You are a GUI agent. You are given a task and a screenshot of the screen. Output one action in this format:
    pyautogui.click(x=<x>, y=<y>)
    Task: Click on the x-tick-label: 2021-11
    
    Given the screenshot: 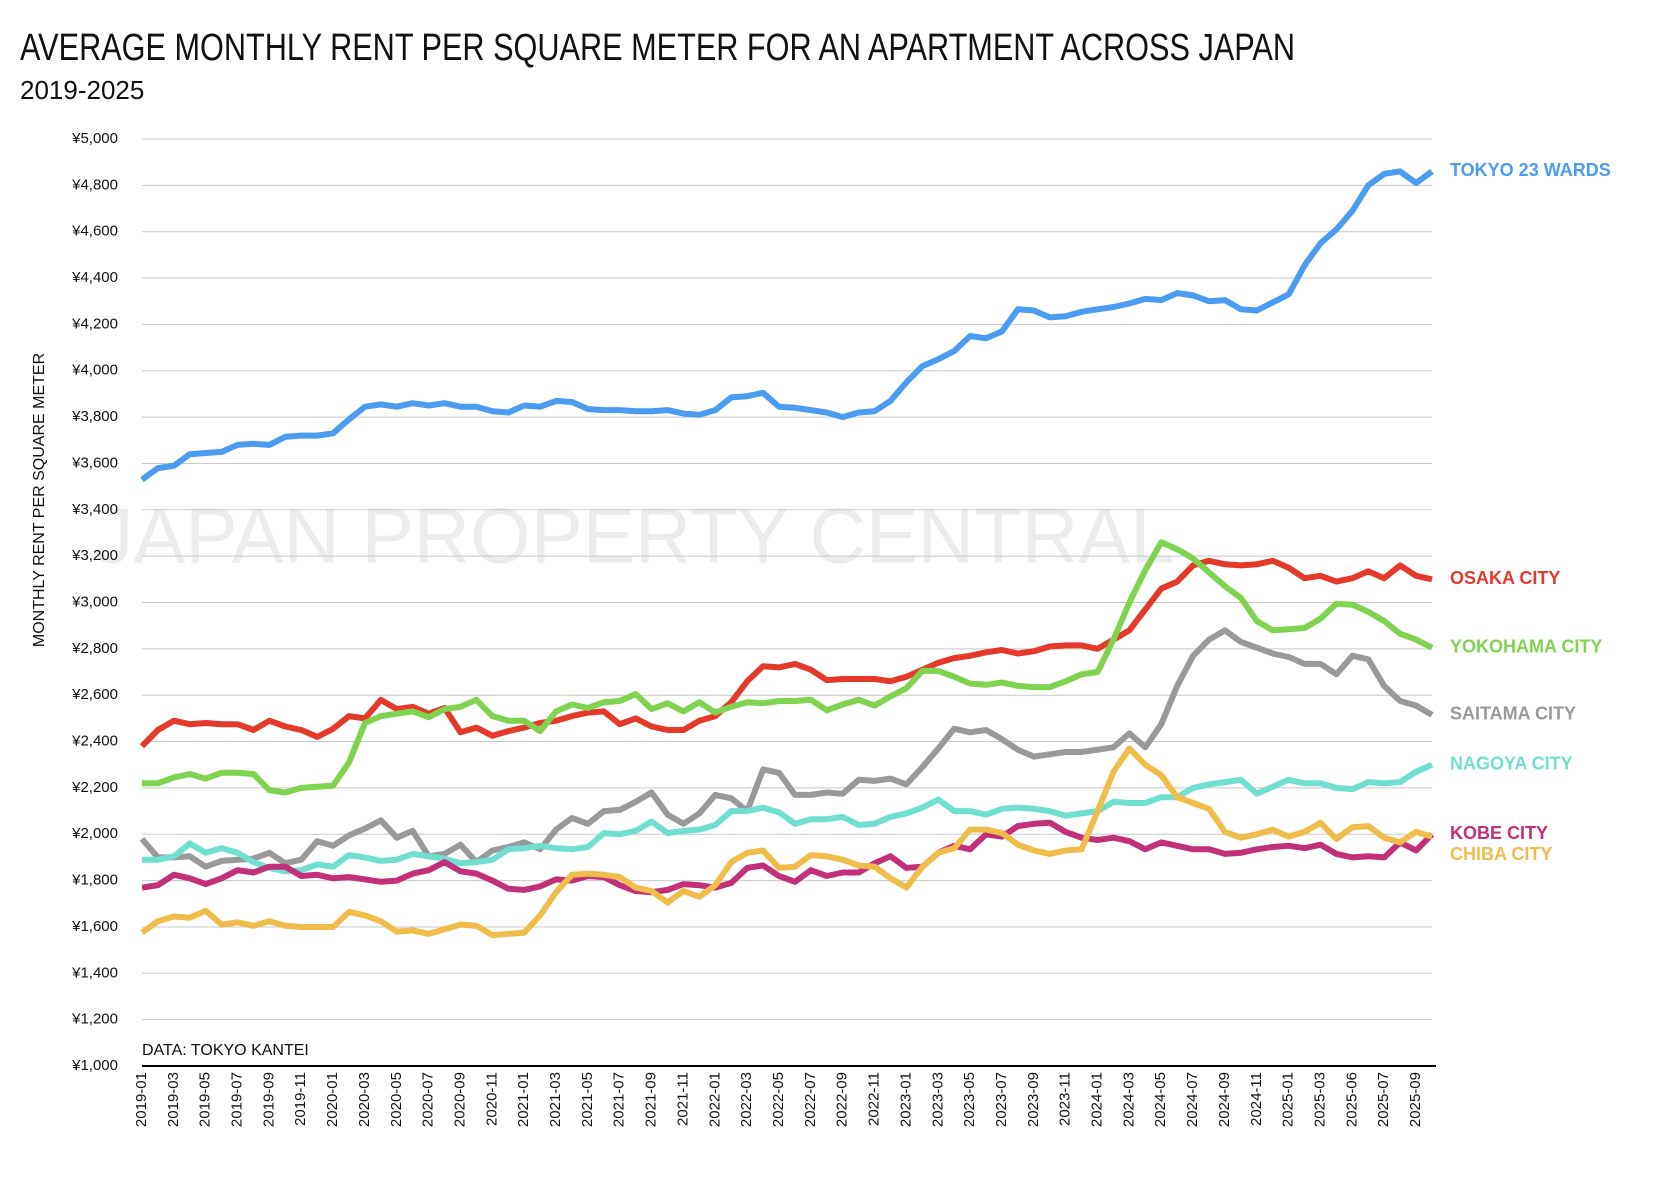 What is the action you would take?
    pyautogui.click(x=682, y=1099)
    